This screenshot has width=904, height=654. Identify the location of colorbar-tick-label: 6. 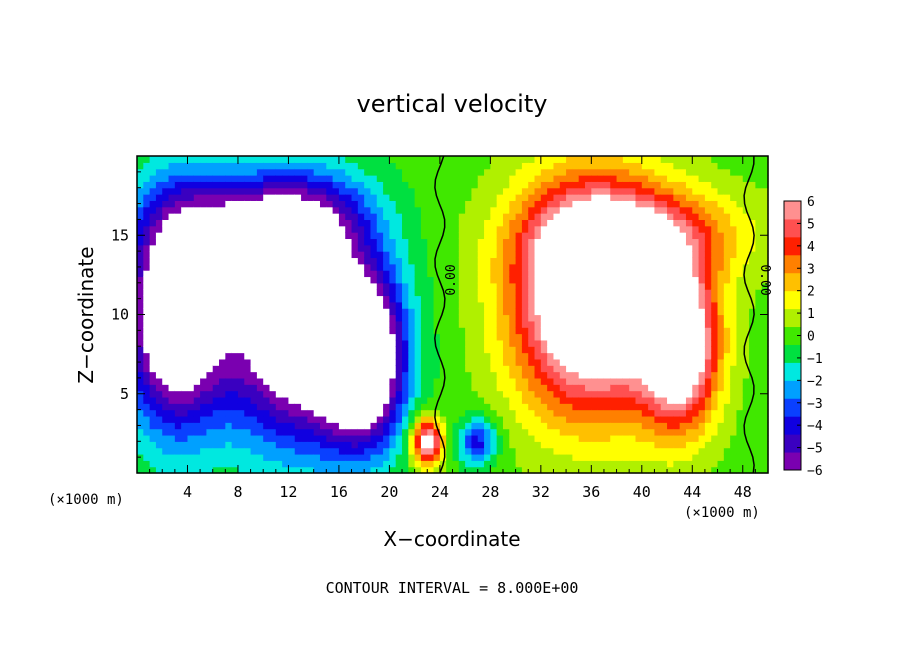
(811, 202).